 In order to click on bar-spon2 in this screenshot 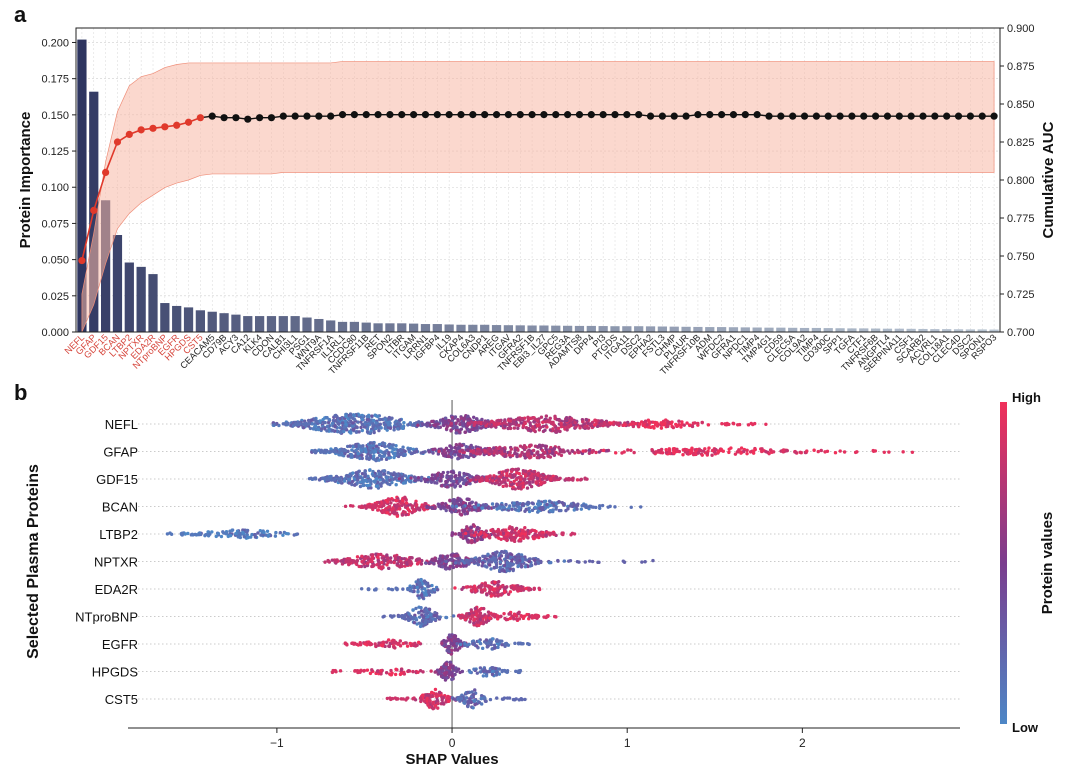, I will do `click(390, 327)`.